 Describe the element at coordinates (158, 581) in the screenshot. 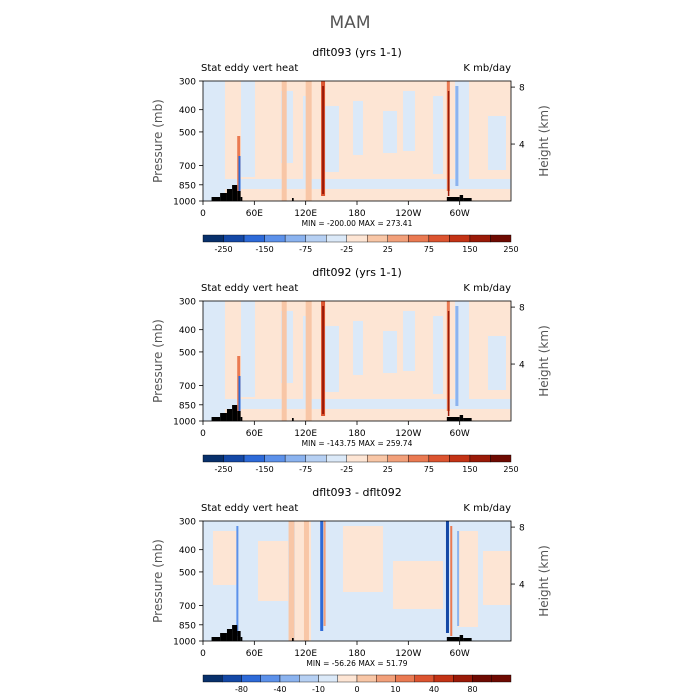

I see `y-axis-label: Pressure (mb)` at that location.